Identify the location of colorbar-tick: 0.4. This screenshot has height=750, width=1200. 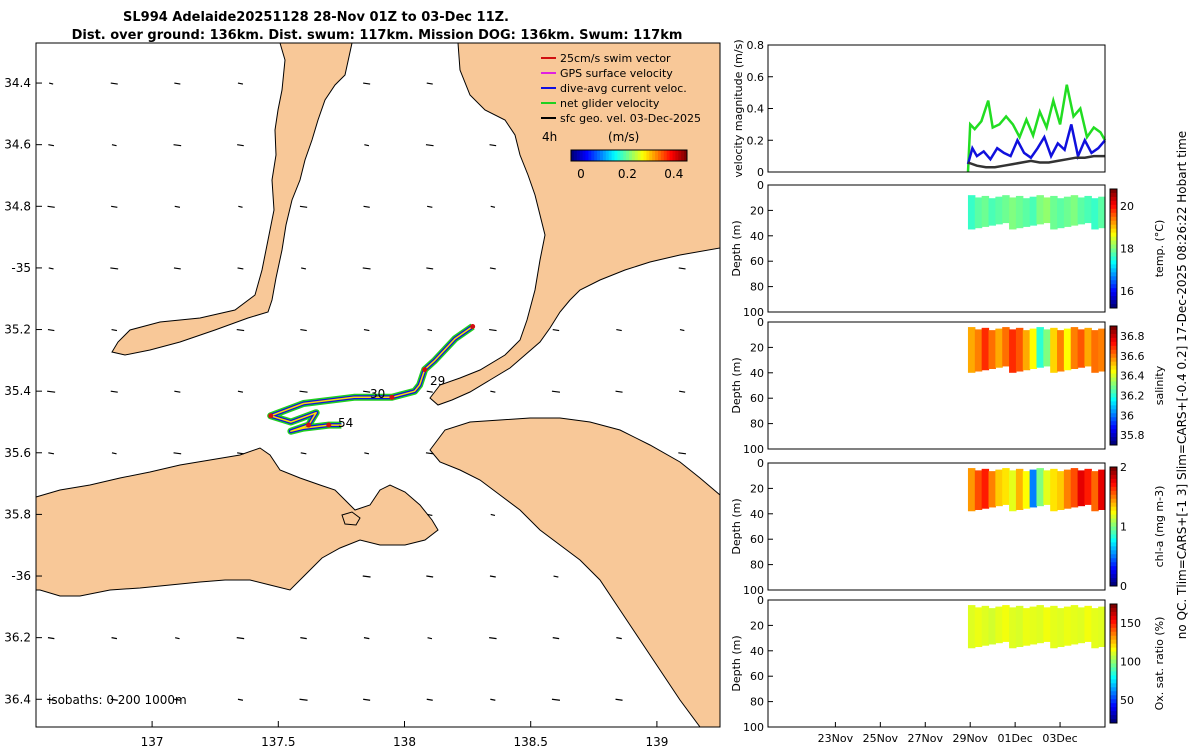
(673, 174).